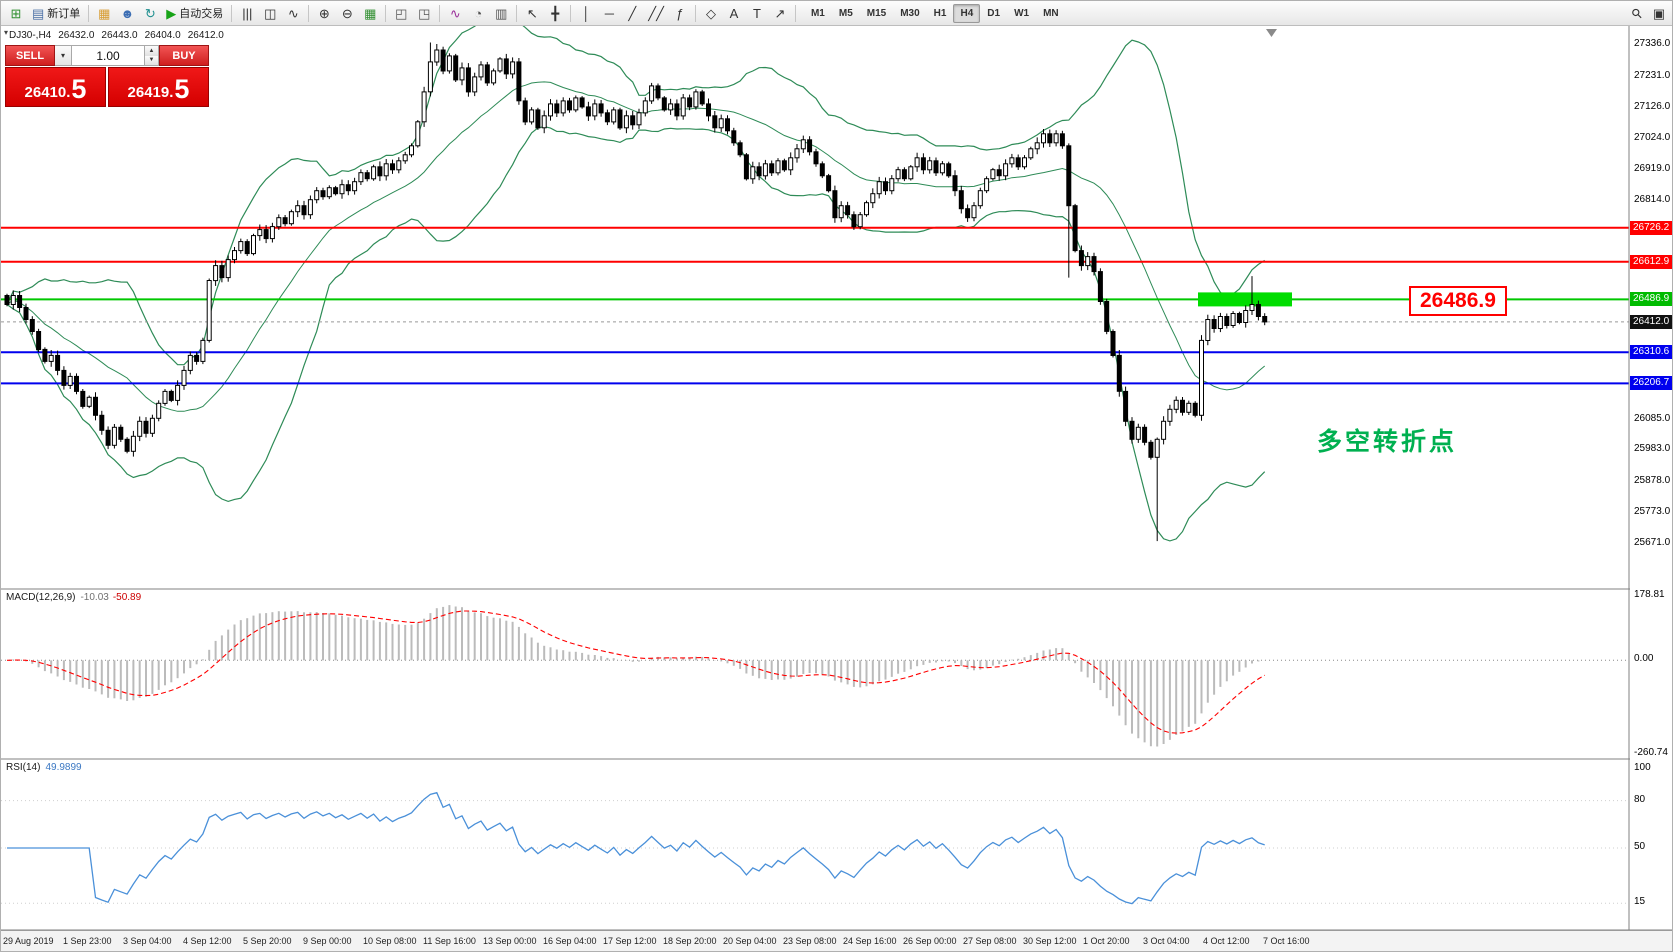 This screenshot has height=952, width=1673. Describe the element at coordinates (44, 767) in the screenshot. I see `rsi-indicator-header: RSI(14) 49.9899` at that location.